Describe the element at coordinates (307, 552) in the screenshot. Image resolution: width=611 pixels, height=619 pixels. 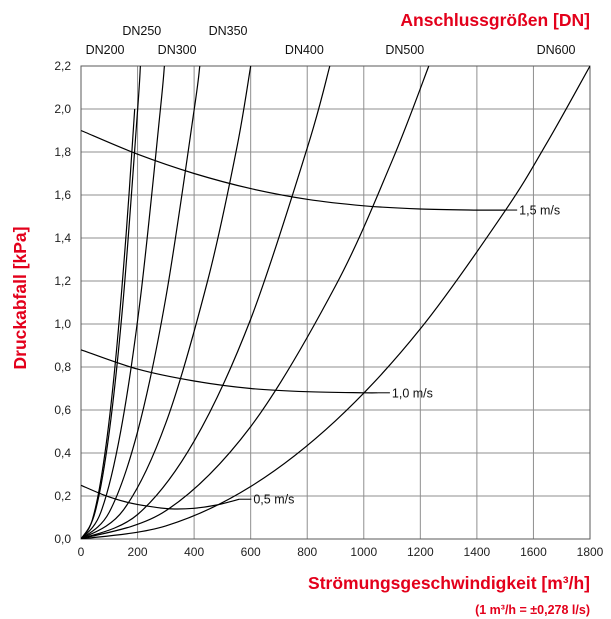
I see `x-tick-label: 800` at that location.